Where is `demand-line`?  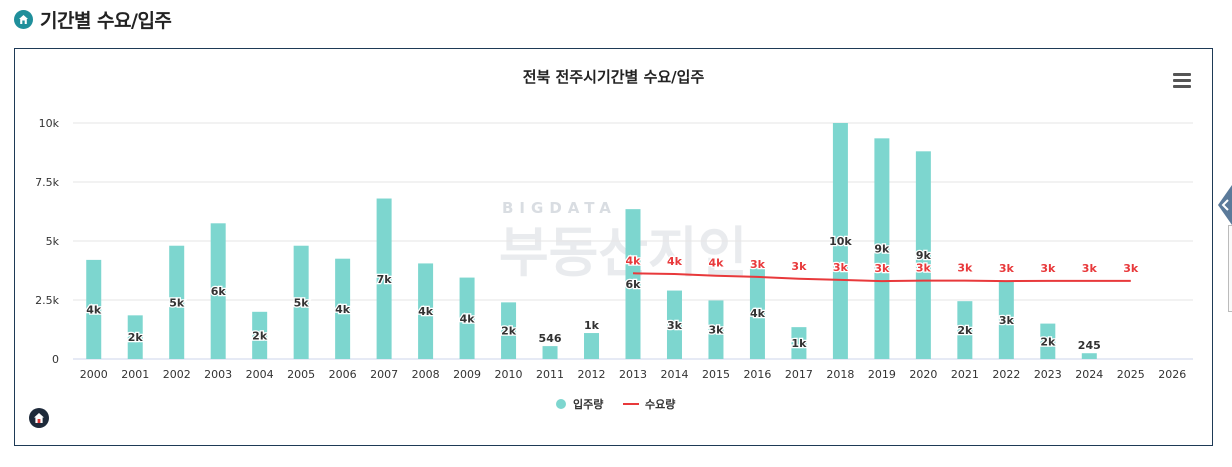
demand-line is located at coordinates (881, 277).